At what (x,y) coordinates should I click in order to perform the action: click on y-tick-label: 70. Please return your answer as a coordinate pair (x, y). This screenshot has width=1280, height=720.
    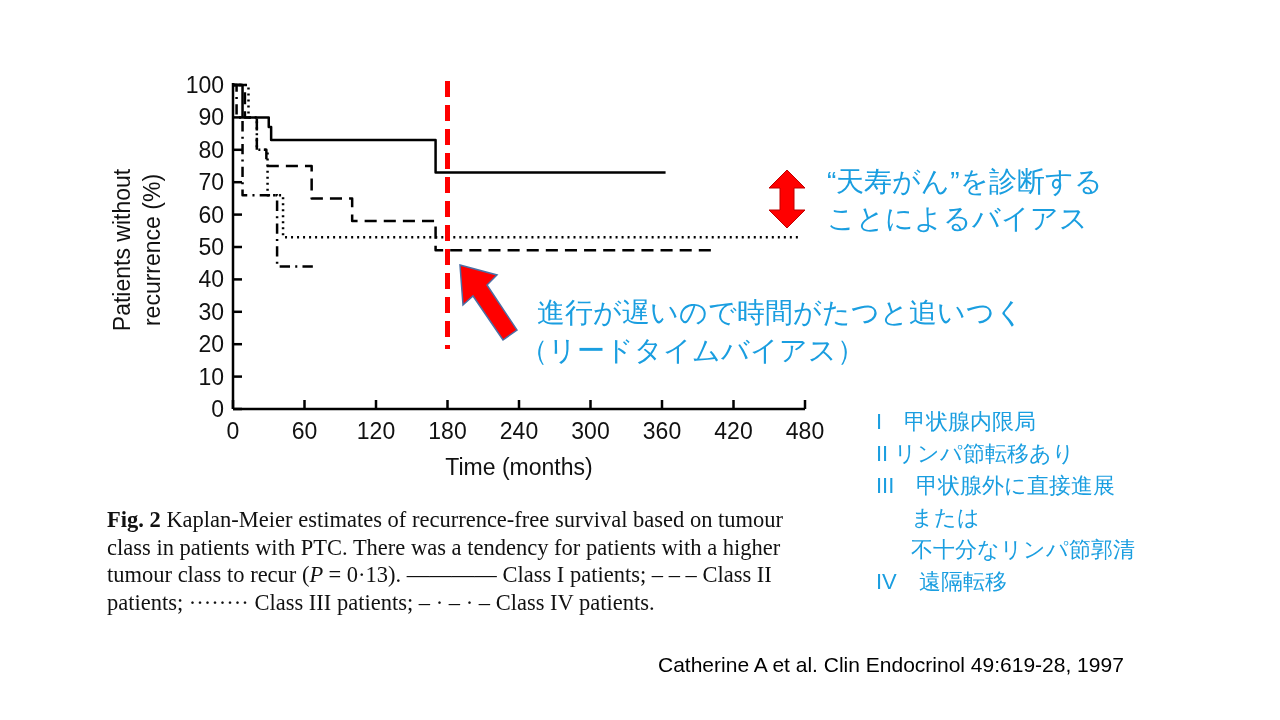
    Looking at the image, I should click on (211, 182).